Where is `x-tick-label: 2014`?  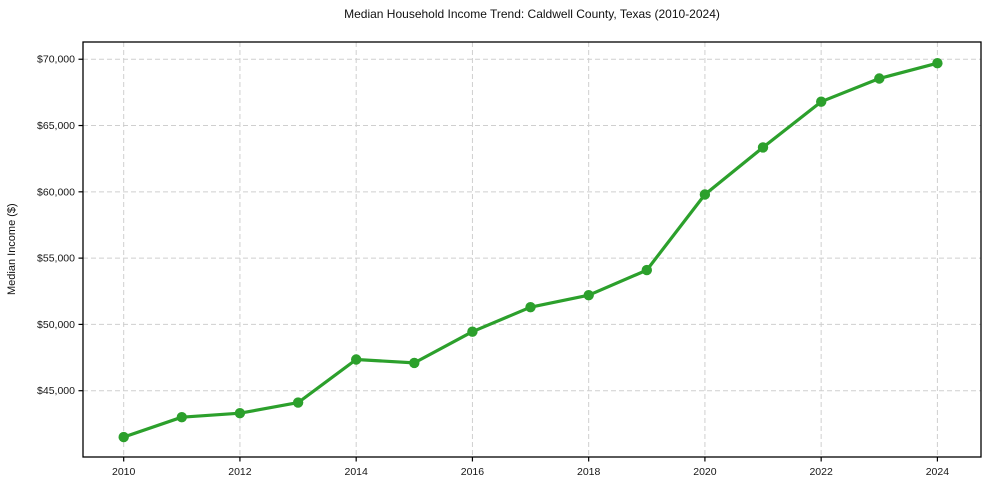
x-tick-label: 2014 is located at coordinates (356, 472).